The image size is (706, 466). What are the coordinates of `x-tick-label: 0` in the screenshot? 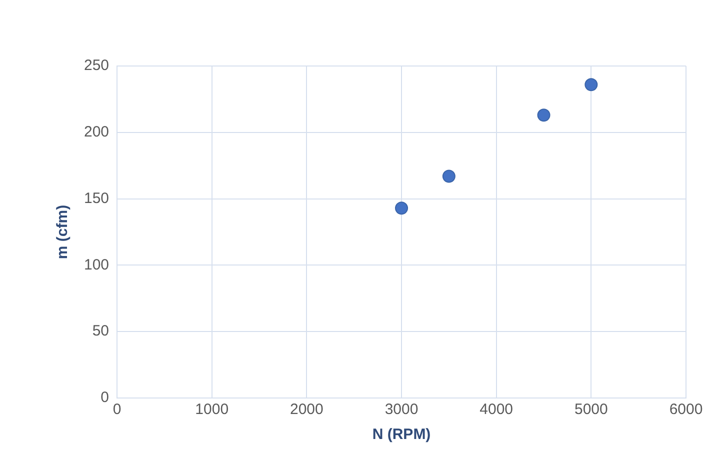 It's located at (117, 409).